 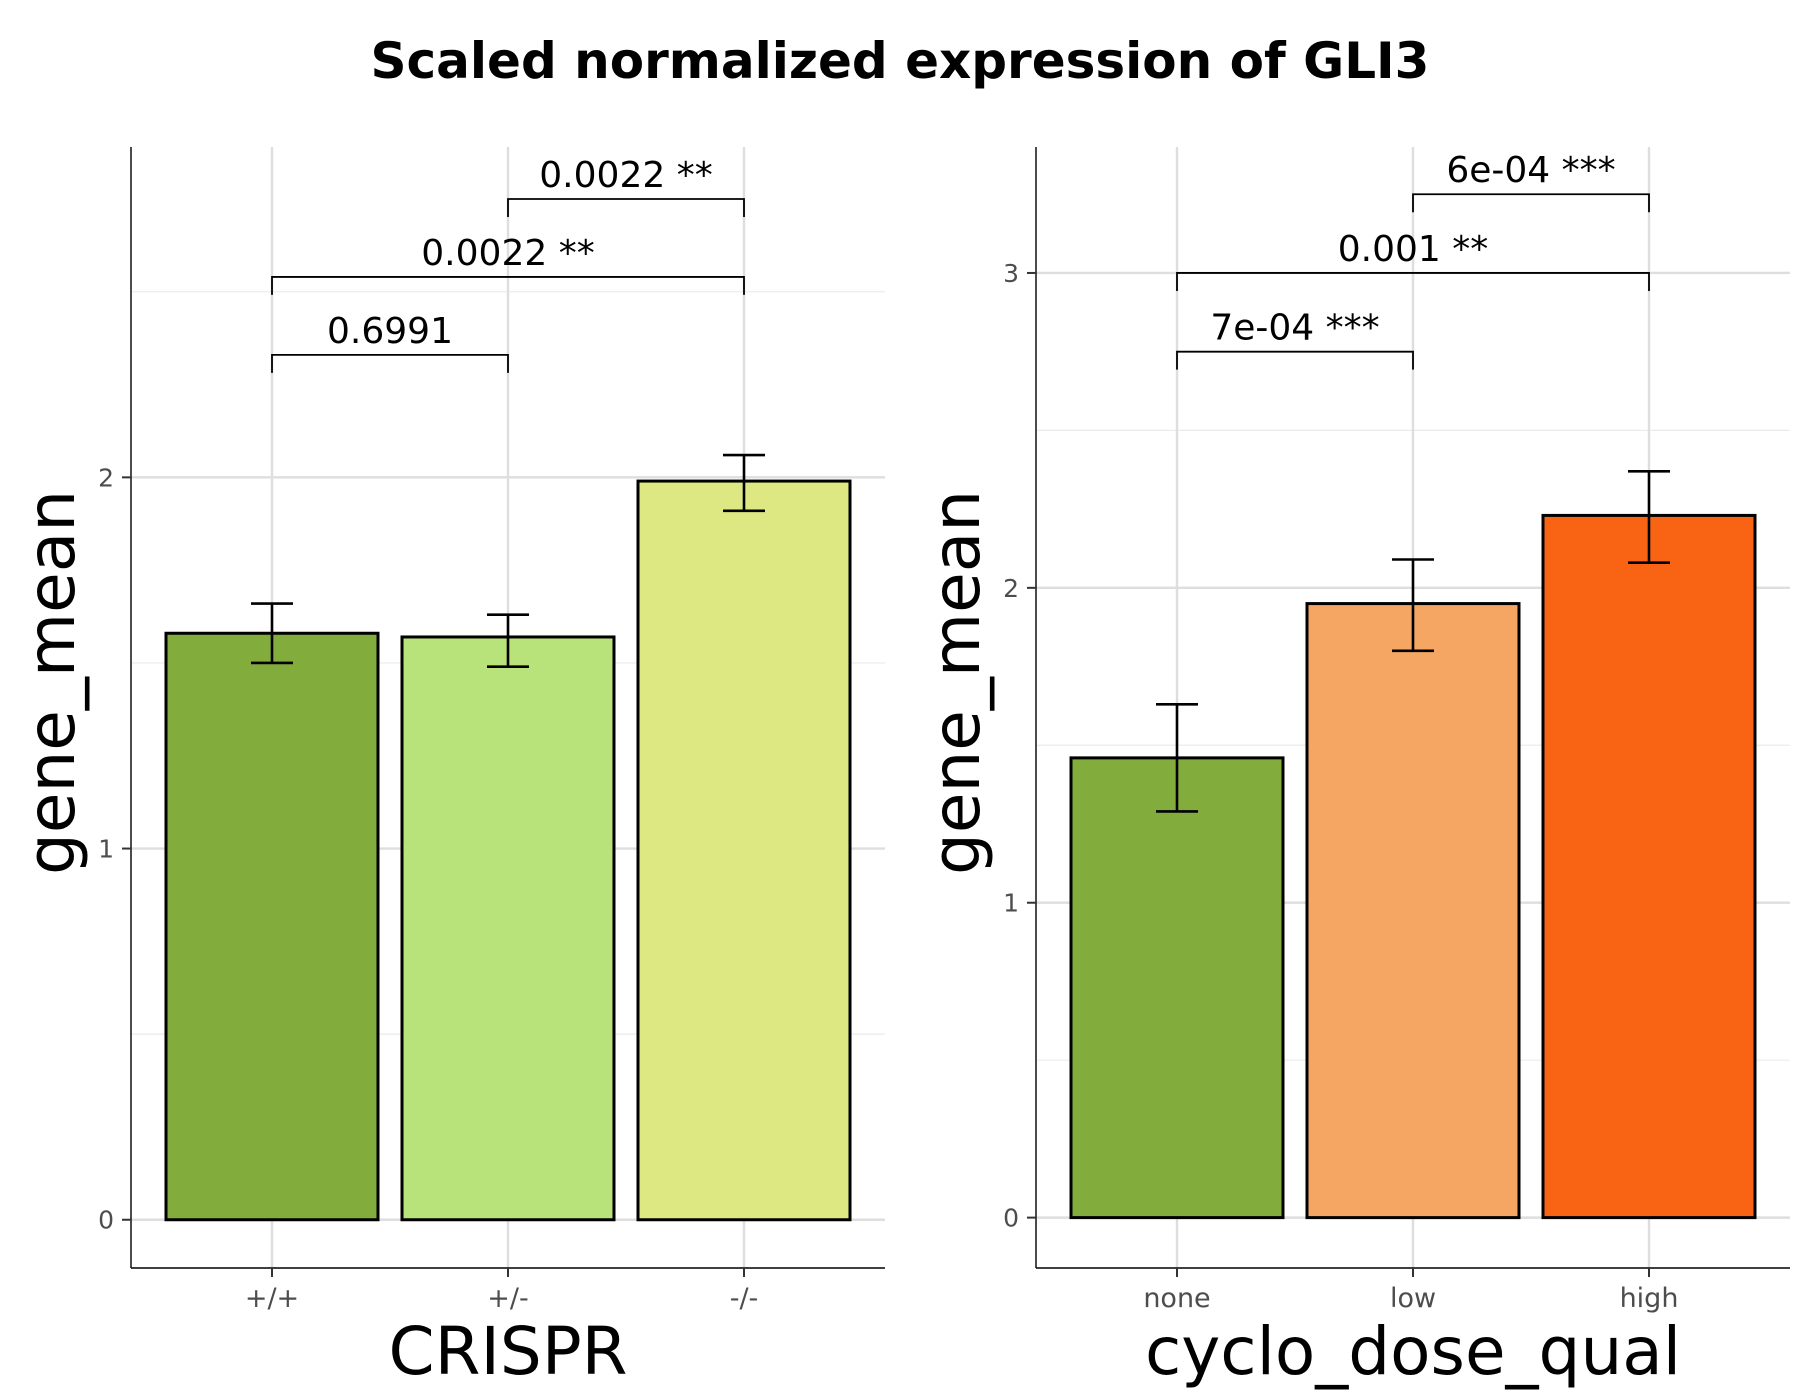 What do you see at coordinates (900, 61) in the screenshot?
I see `chart-title: Scaled normalized expression of GLI3` at bounding box center [900, 61].